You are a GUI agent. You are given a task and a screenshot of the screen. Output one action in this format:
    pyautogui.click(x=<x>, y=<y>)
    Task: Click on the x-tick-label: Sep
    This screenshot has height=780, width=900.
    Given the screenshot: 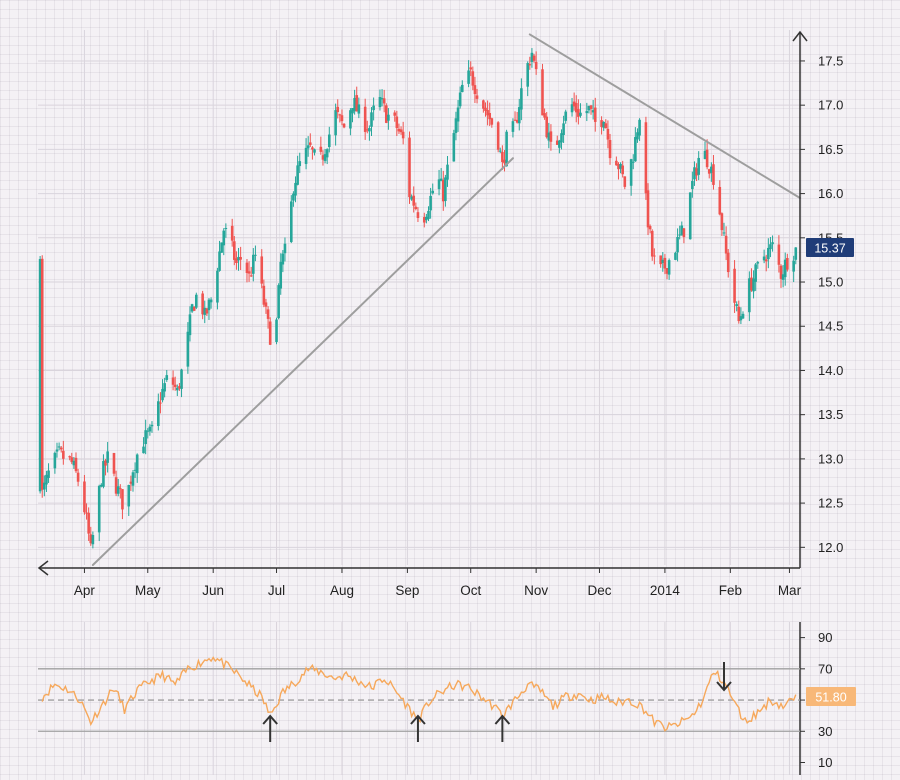 What is the action you would take?
    pyautogui.click(x=407, y=590)
    